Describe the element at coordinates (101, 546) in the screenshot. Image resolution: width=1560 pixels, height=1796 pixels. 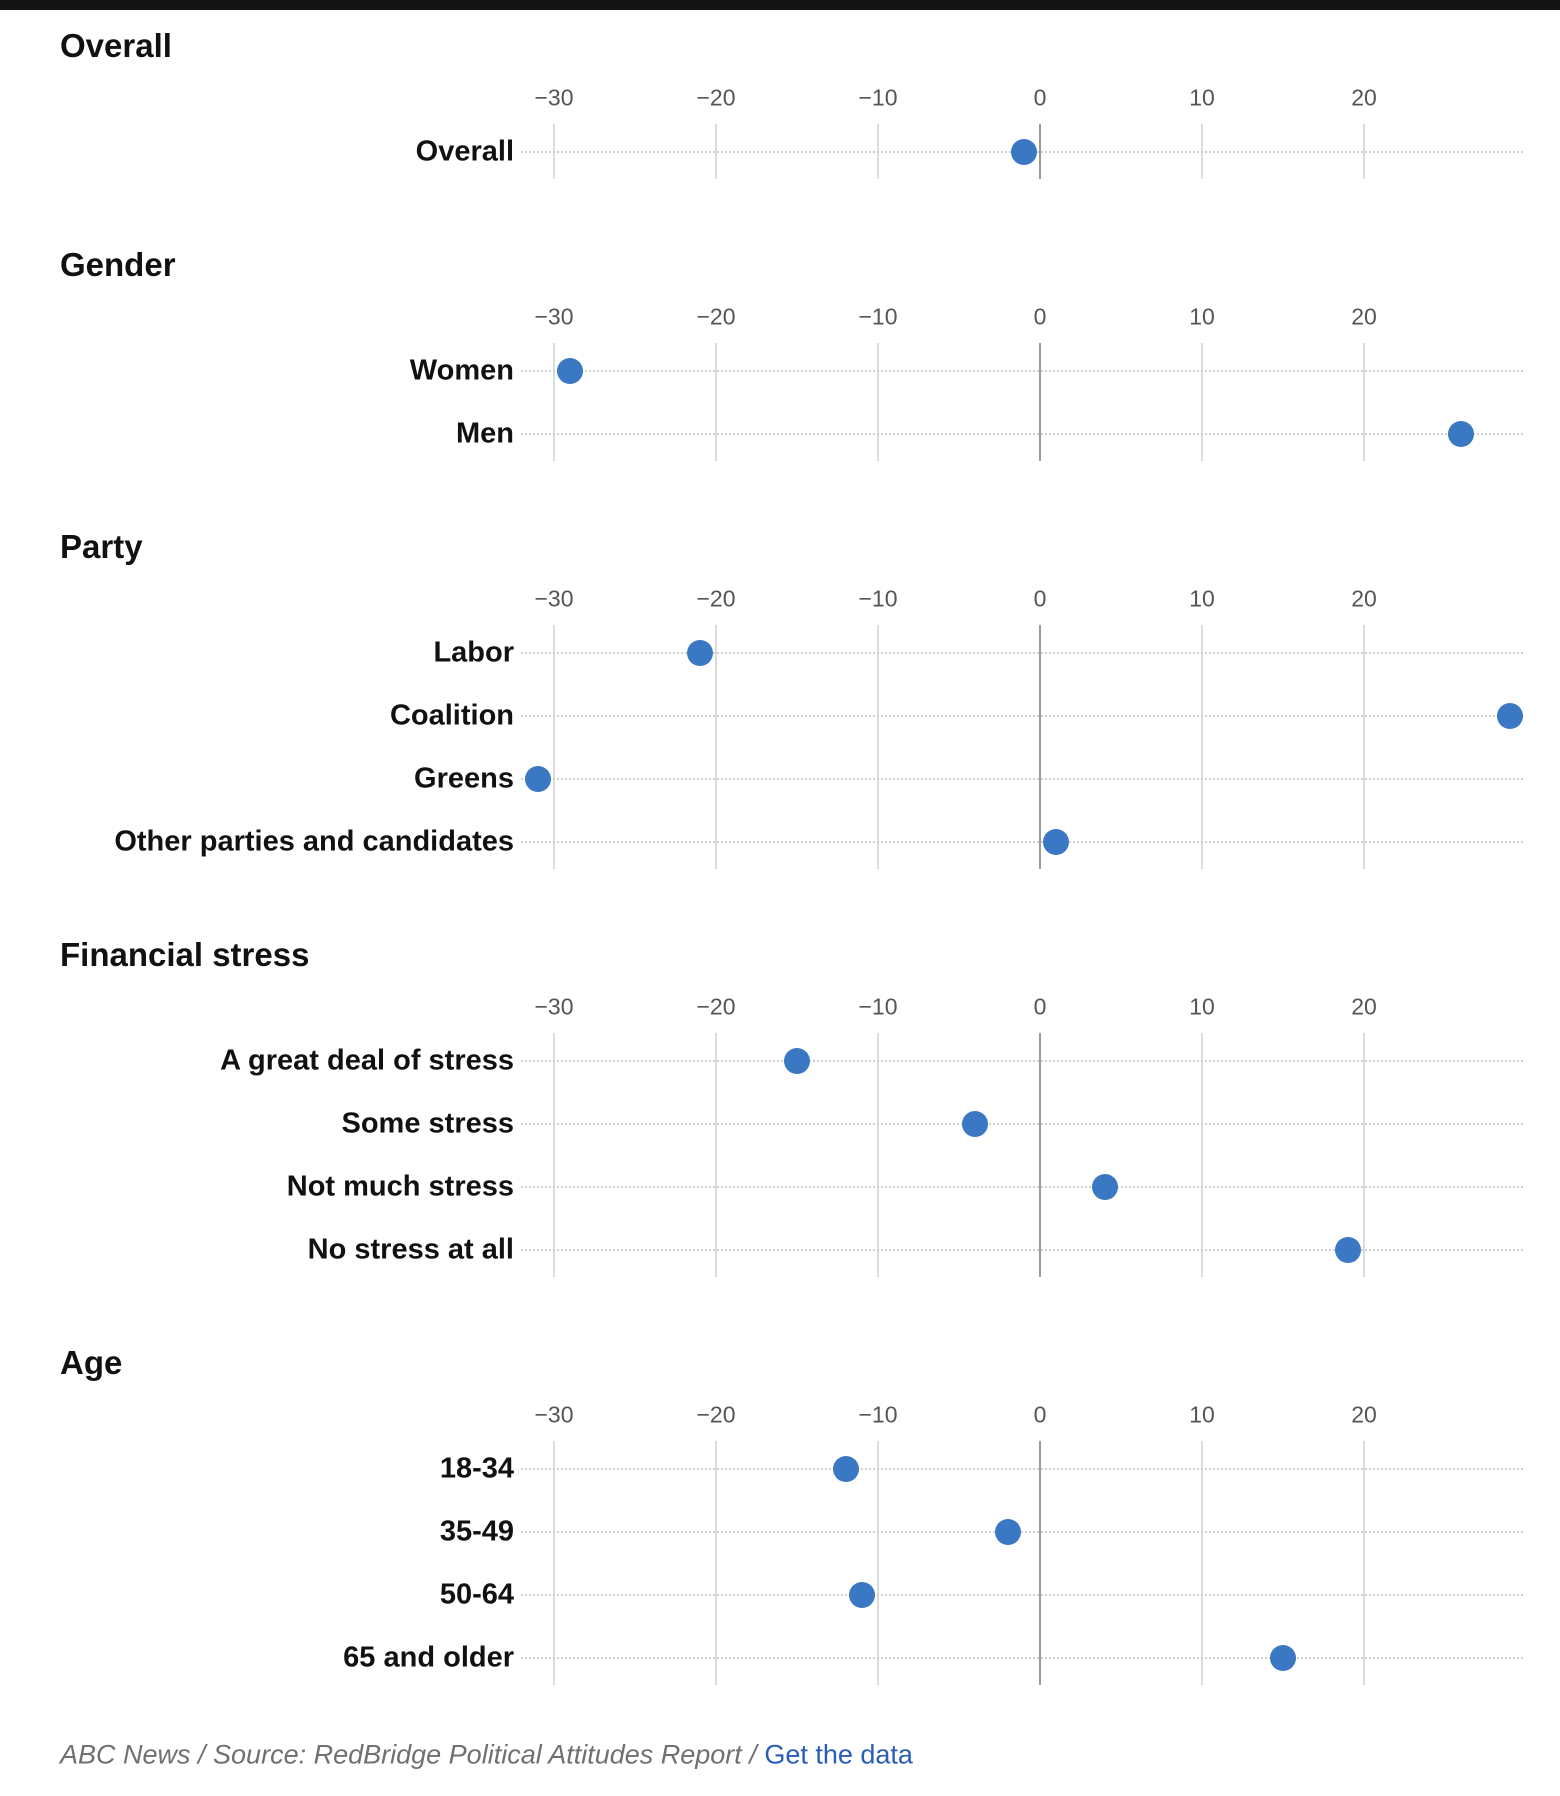
I see `section-title: Party` at that location.